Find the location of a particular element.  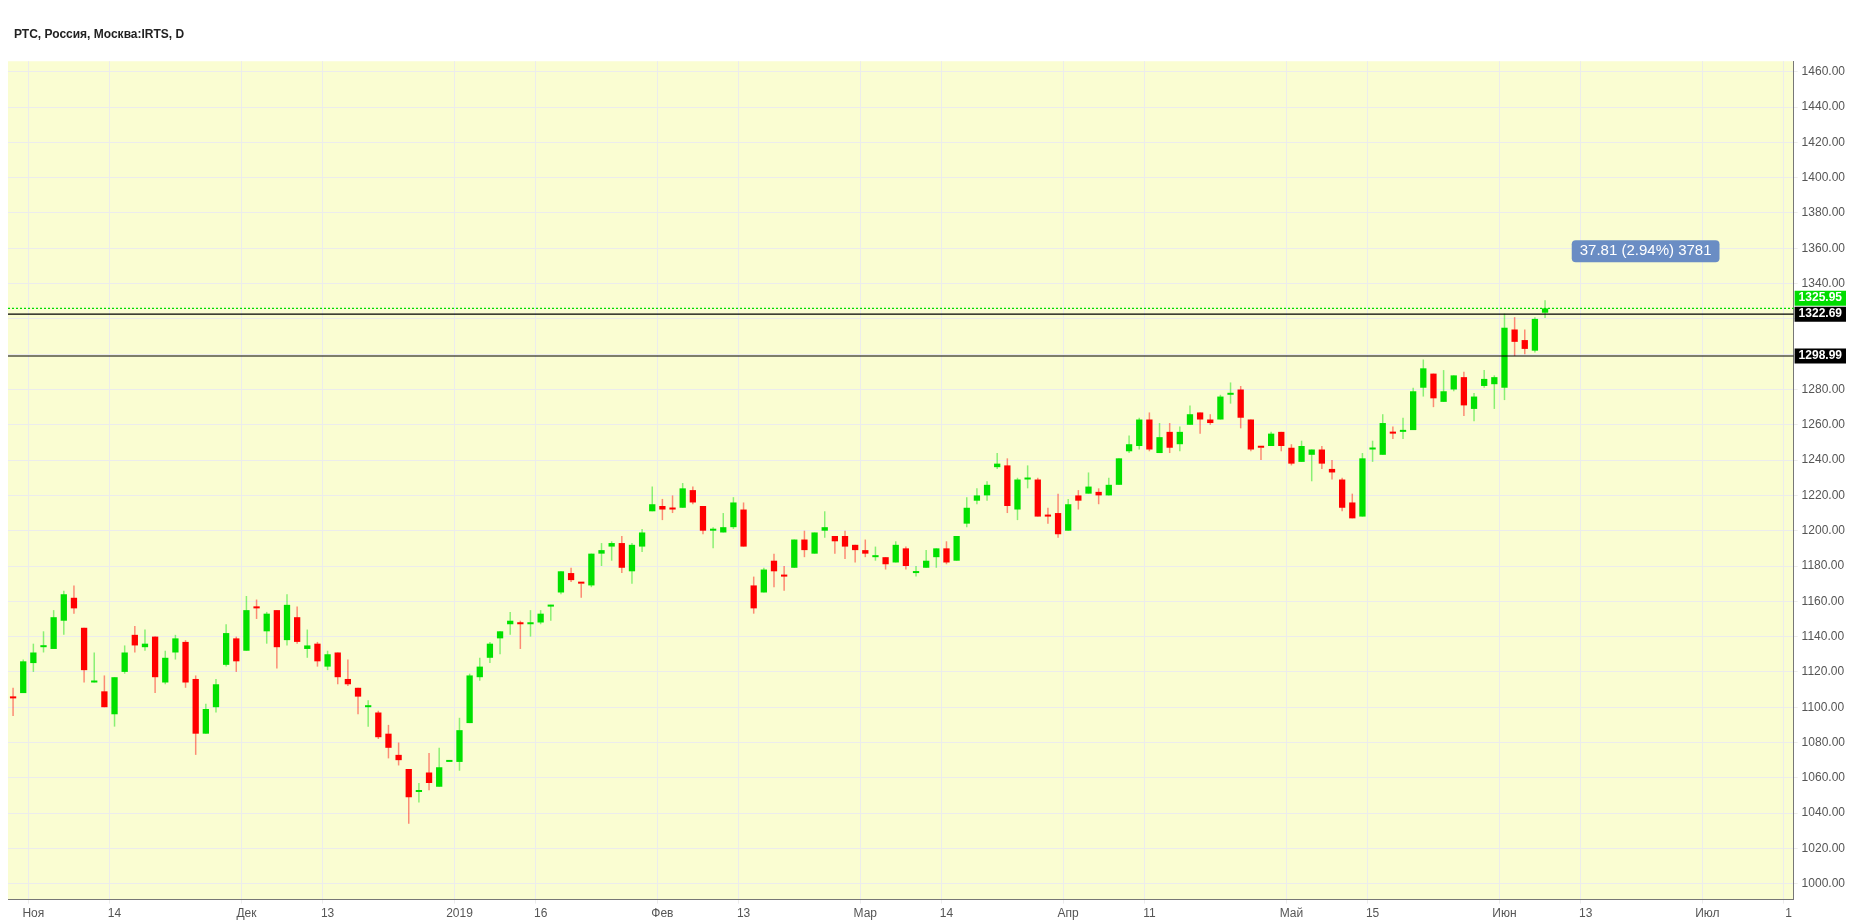

y-tick-label: 1380.00 is located at coordinates (1823, 212).